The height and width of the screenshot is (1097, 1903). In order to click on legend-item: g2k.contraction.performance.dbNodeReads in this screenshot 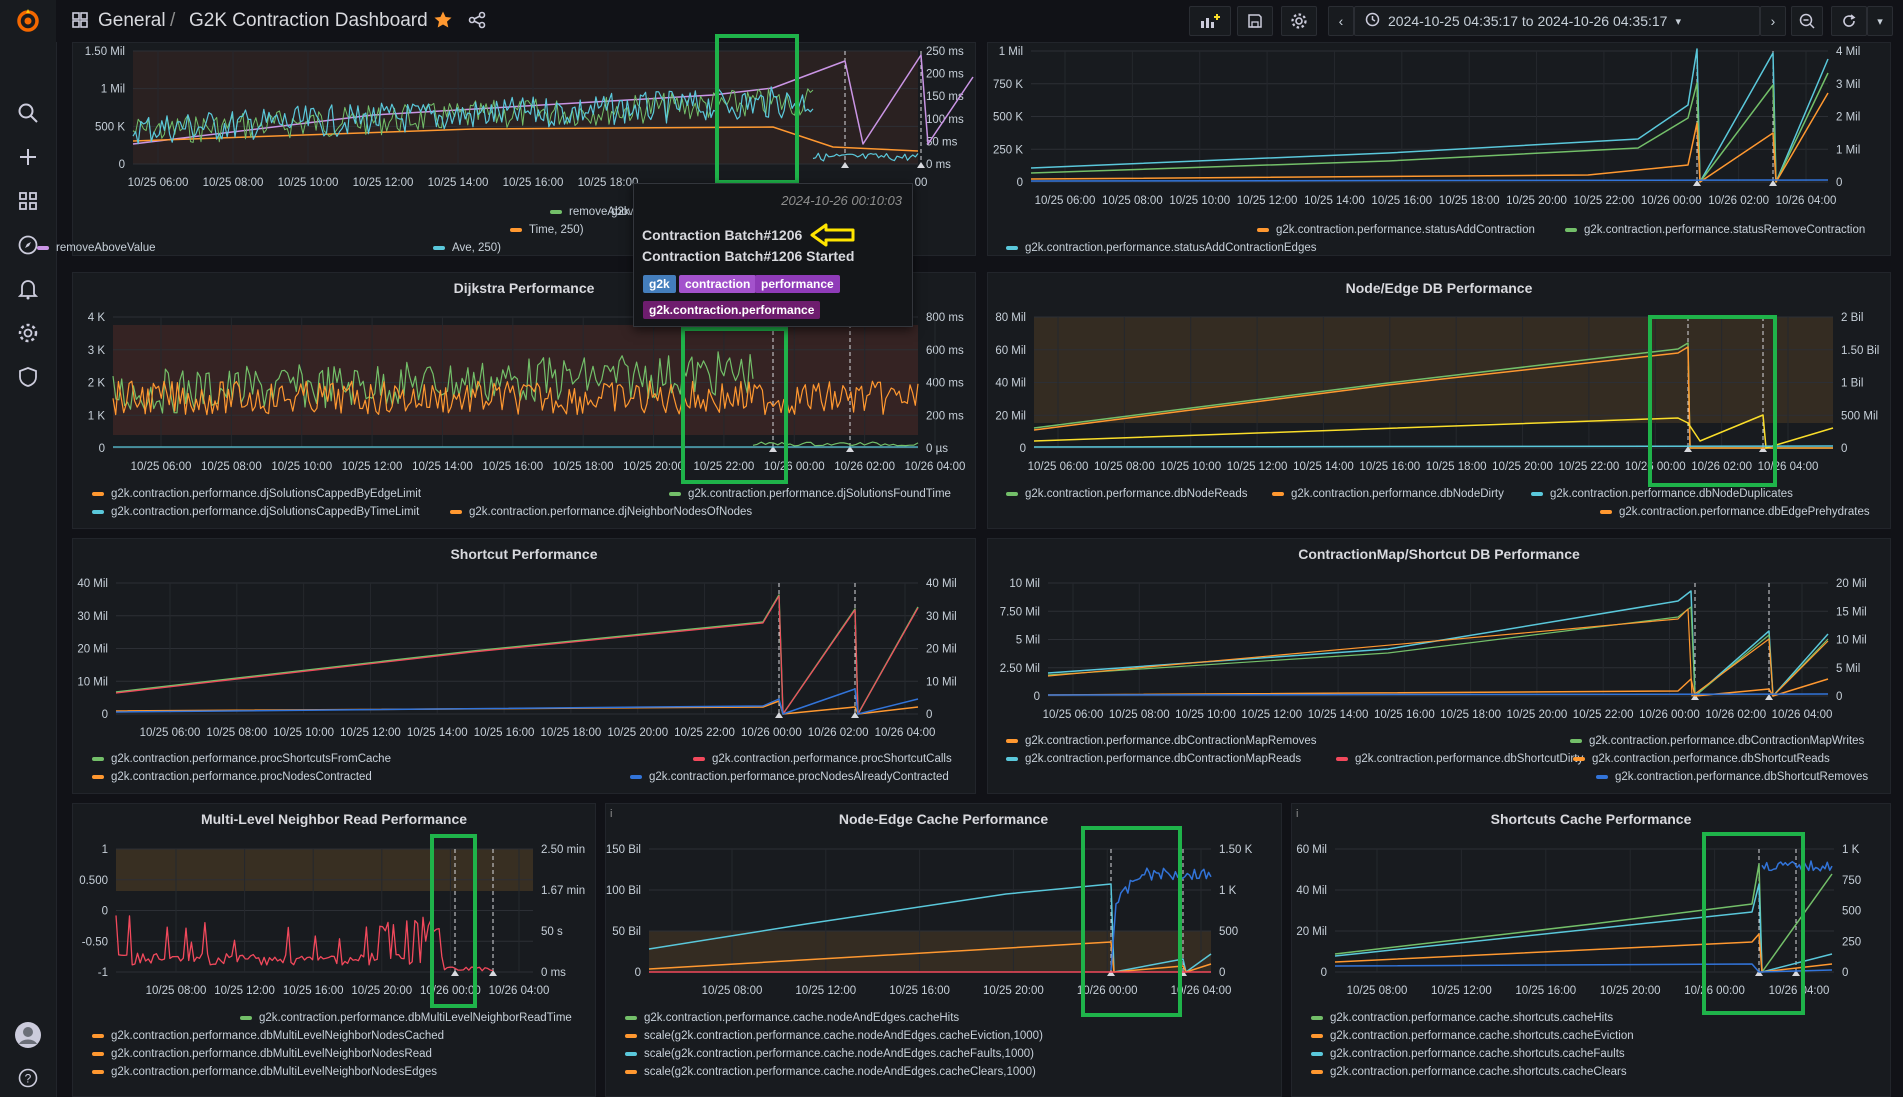, I will do `click(1126, 494)`.